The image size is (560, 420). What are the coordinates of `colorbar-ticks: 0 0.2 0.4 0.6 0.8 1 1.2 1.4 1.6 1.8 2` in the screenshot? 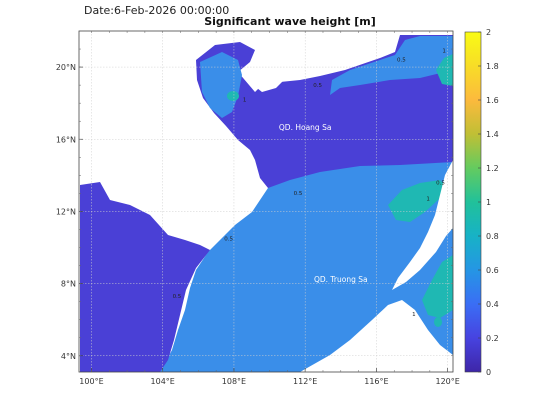 It's located at (488, 202).